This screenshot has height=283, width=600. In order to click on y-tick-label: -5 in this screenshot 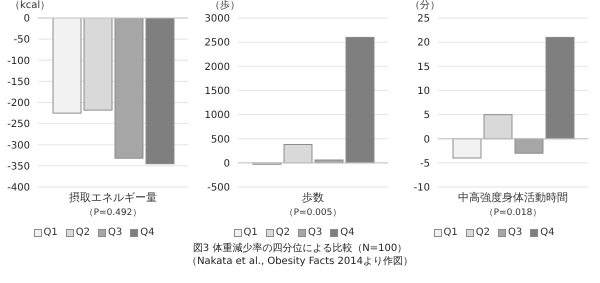, I will do `click(425, 164)`.